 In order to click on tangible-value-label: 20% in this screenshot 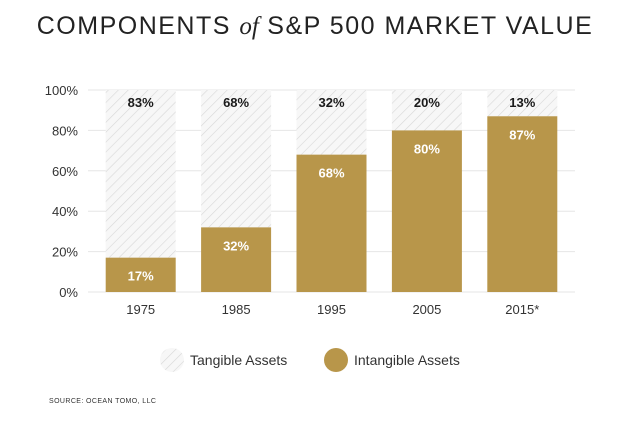, I will do `click(427, 102)`.